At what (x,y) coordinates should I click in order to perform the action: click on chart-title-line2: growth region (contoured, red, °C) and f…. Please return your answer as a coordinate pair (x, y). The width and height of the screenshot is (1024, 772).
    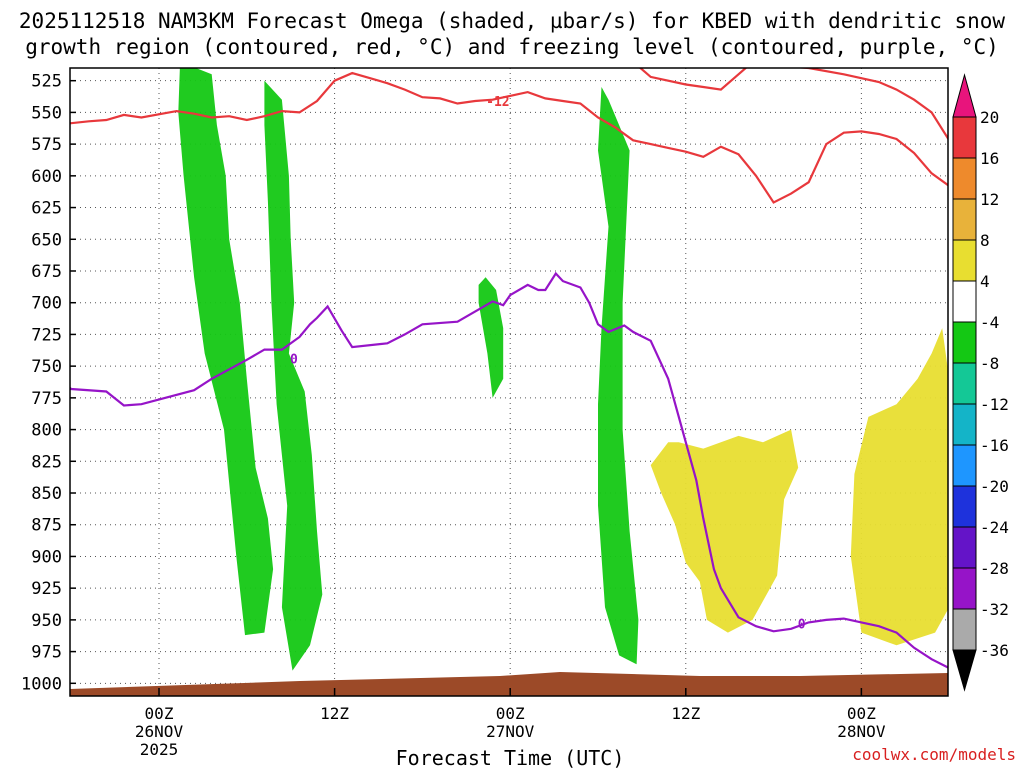
    Looking at the image, I should click on (512, 47).